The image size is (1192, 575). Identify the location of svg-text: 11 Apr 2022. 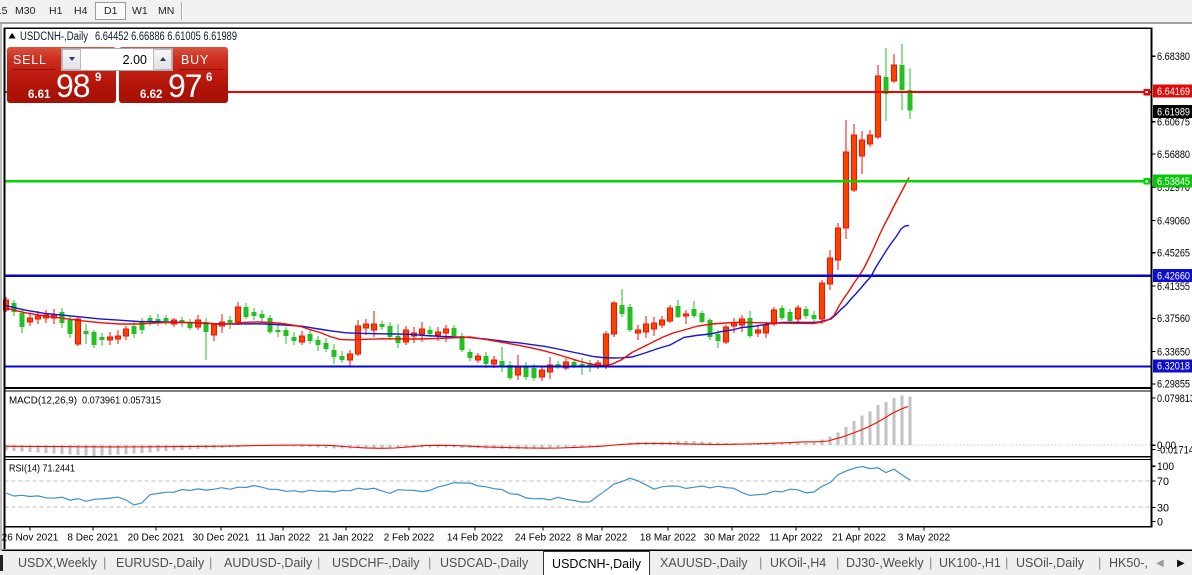
(796, 537).